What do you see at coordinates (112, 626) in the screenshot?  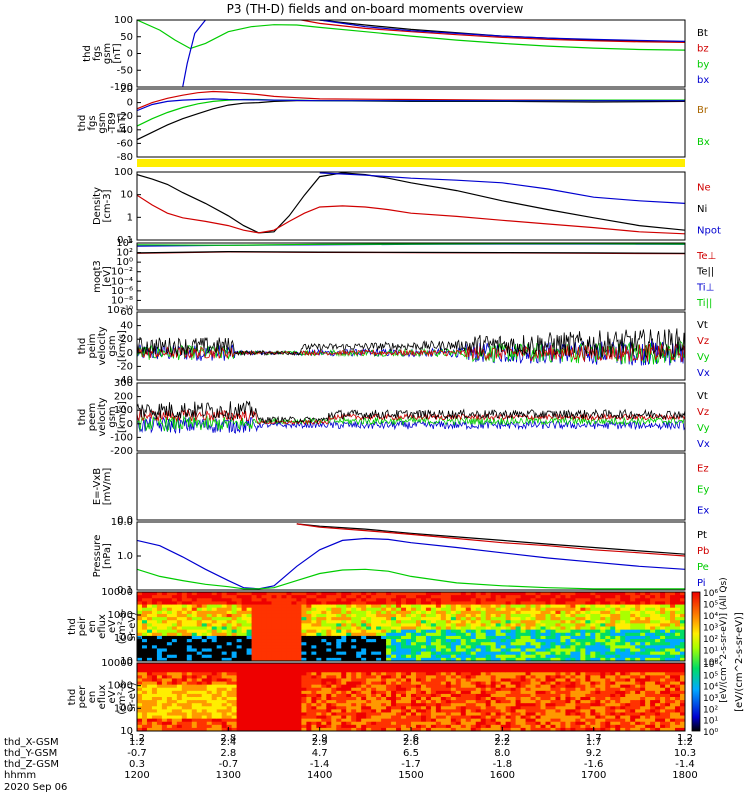 I see `y-axis-label: eV` at bounding box center [112, 626].